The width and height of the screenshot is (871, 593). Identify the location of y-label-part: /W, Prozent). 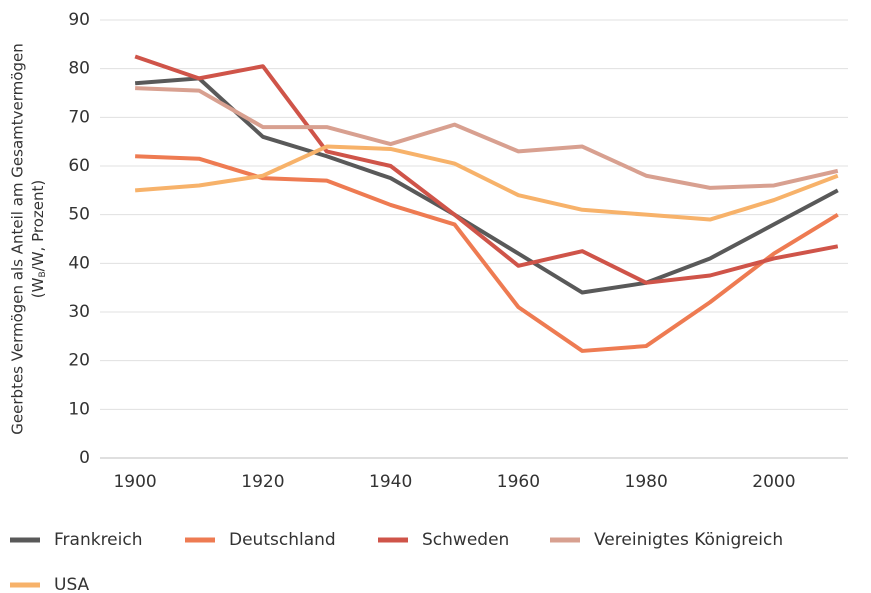
(38, 226).